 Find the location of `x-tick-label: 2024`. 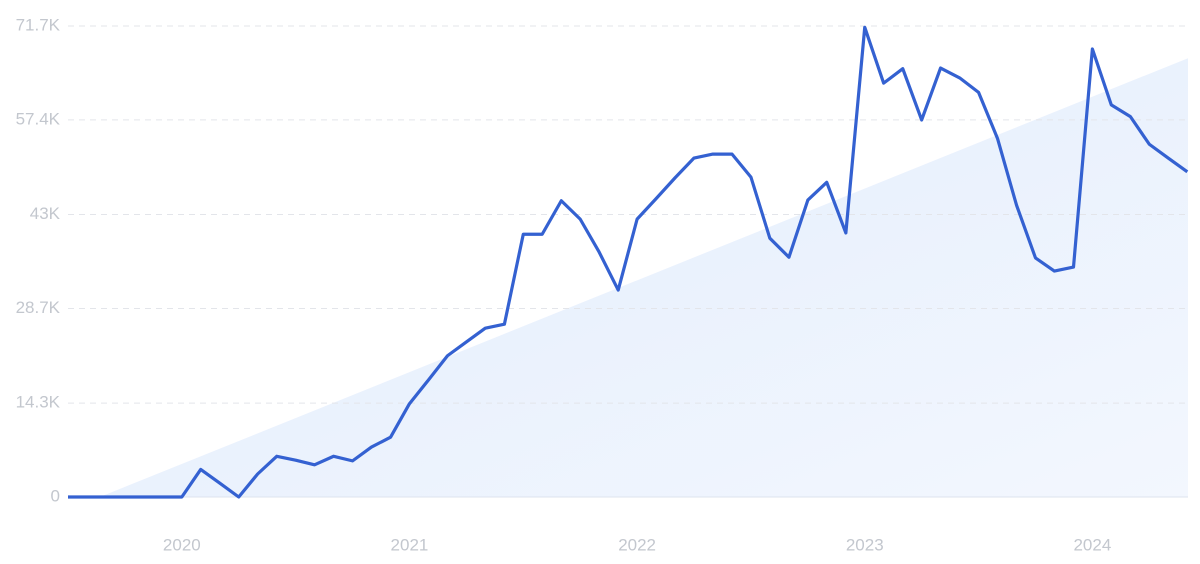

x-tick-label: 2024 is located at coordinates (1092, 544).